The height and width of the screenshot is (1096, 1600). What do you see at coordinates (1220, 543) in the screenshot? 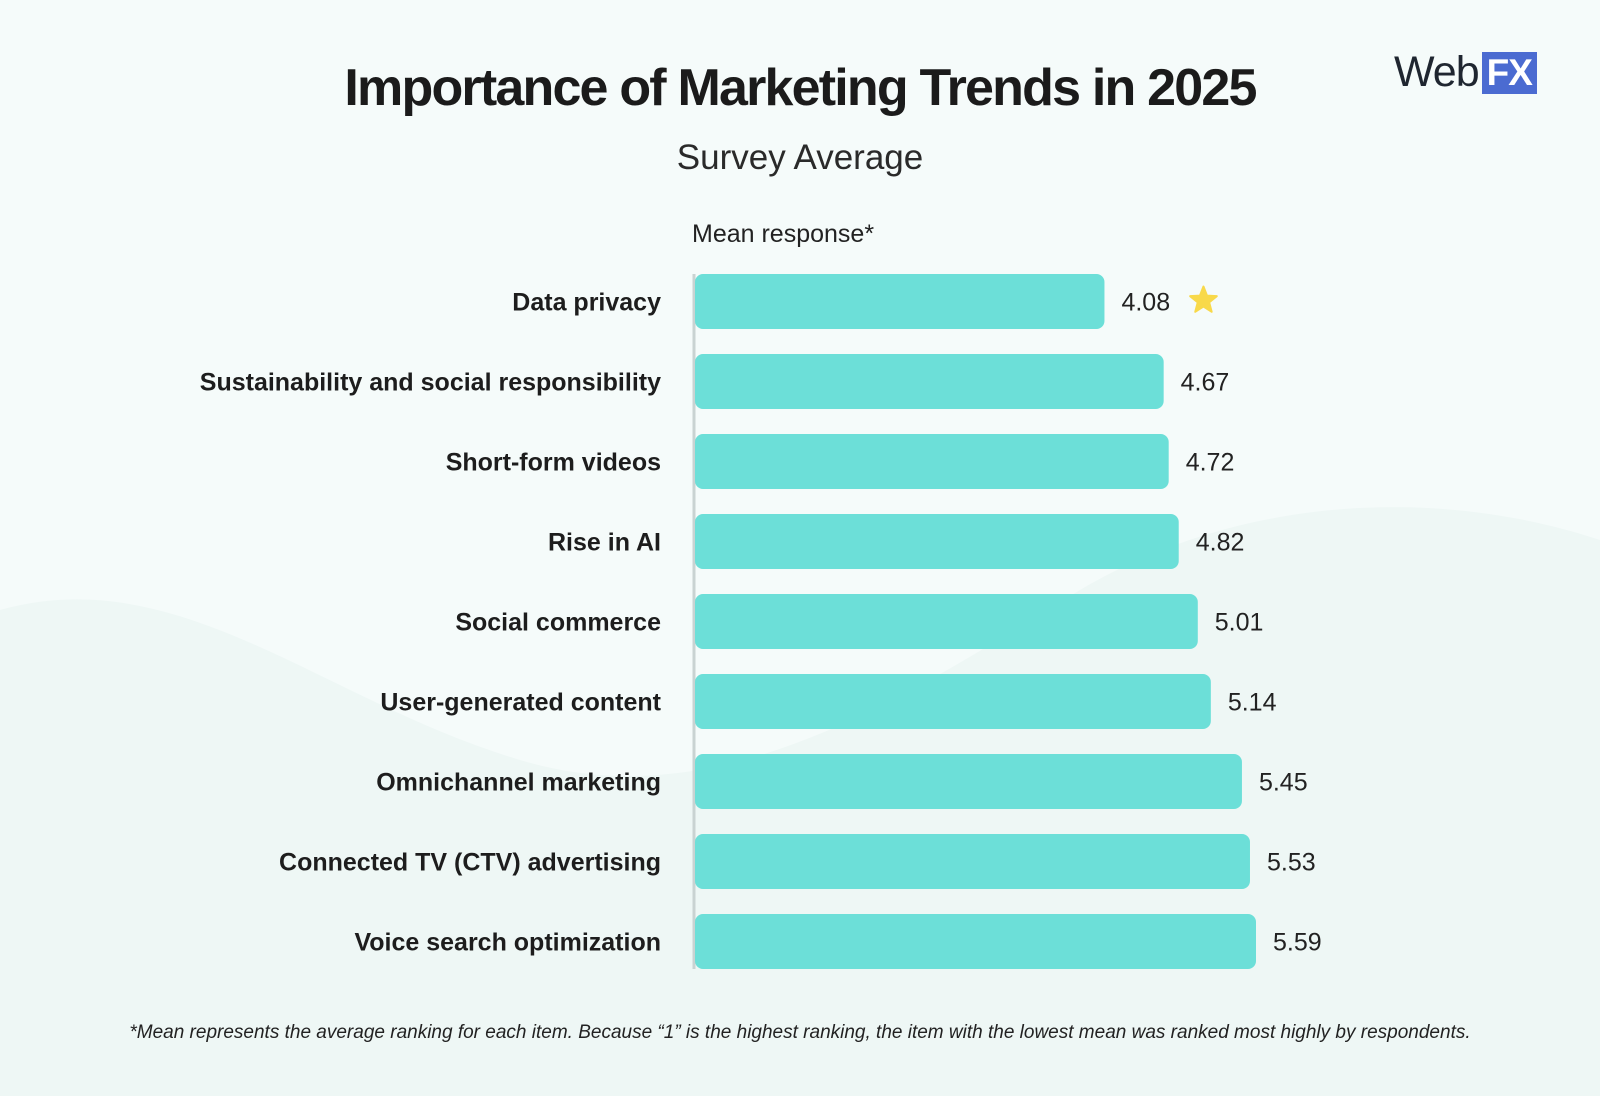
I see `value-label: 4.82` at bounding box center [1220, 543].